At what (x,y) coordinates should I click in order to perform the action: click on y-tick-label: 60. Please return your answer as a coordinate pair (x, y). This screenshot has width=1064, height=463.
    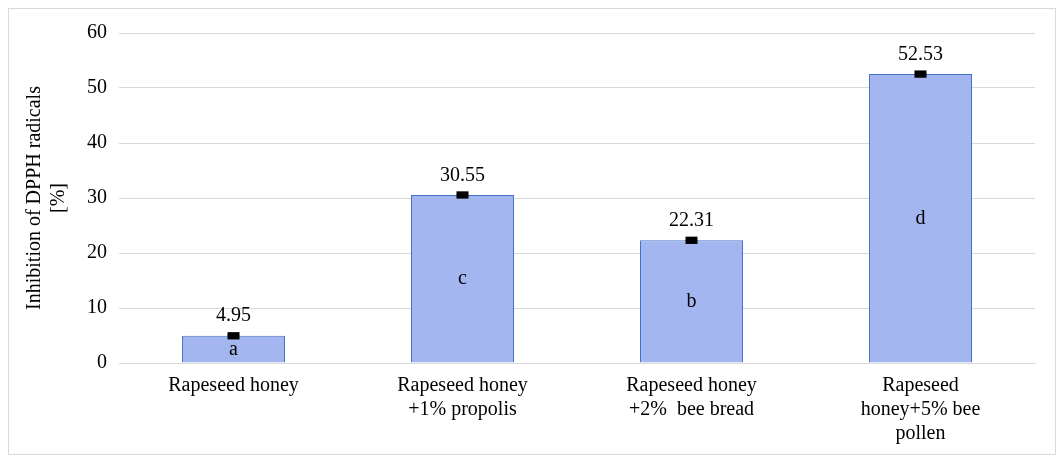
    Looking at the image, I should click on (97, 31).